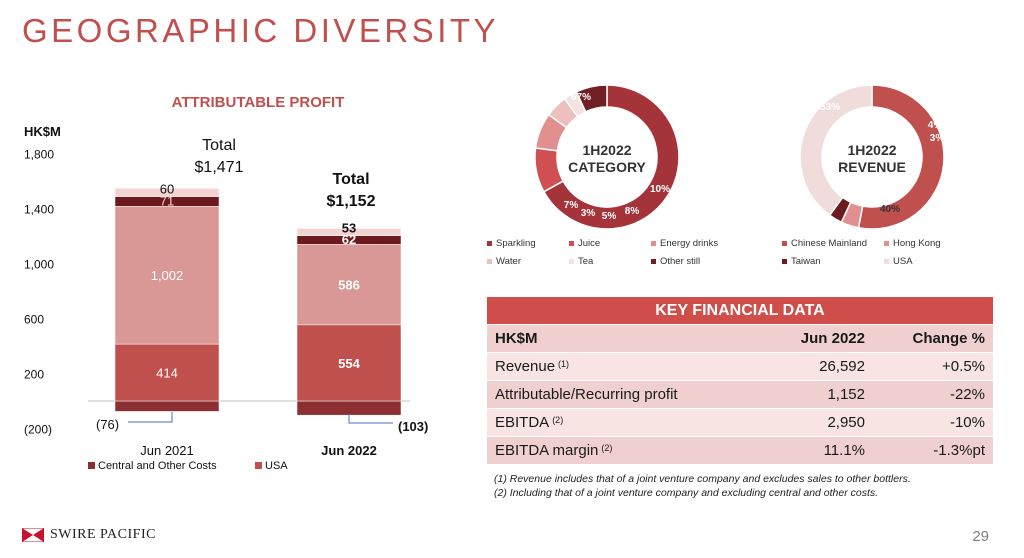 The width and height of the screenshot is (1024, 558). Describe the element at coordinates (516, 338) in the screenshot. I see `header-hkm: HK$M` at that location.